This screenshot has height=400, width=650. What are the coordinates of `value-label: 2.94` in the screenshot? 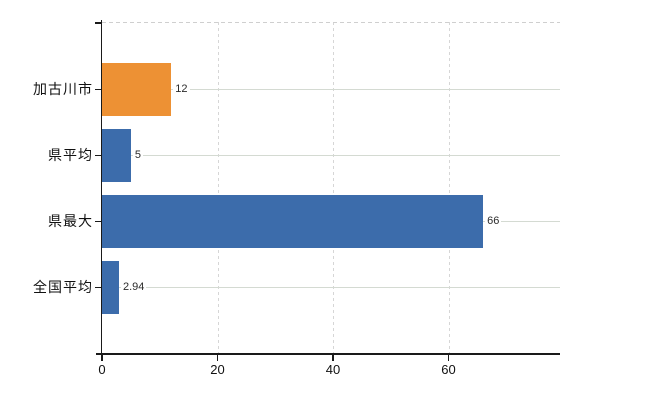 It's located at (133, 287).